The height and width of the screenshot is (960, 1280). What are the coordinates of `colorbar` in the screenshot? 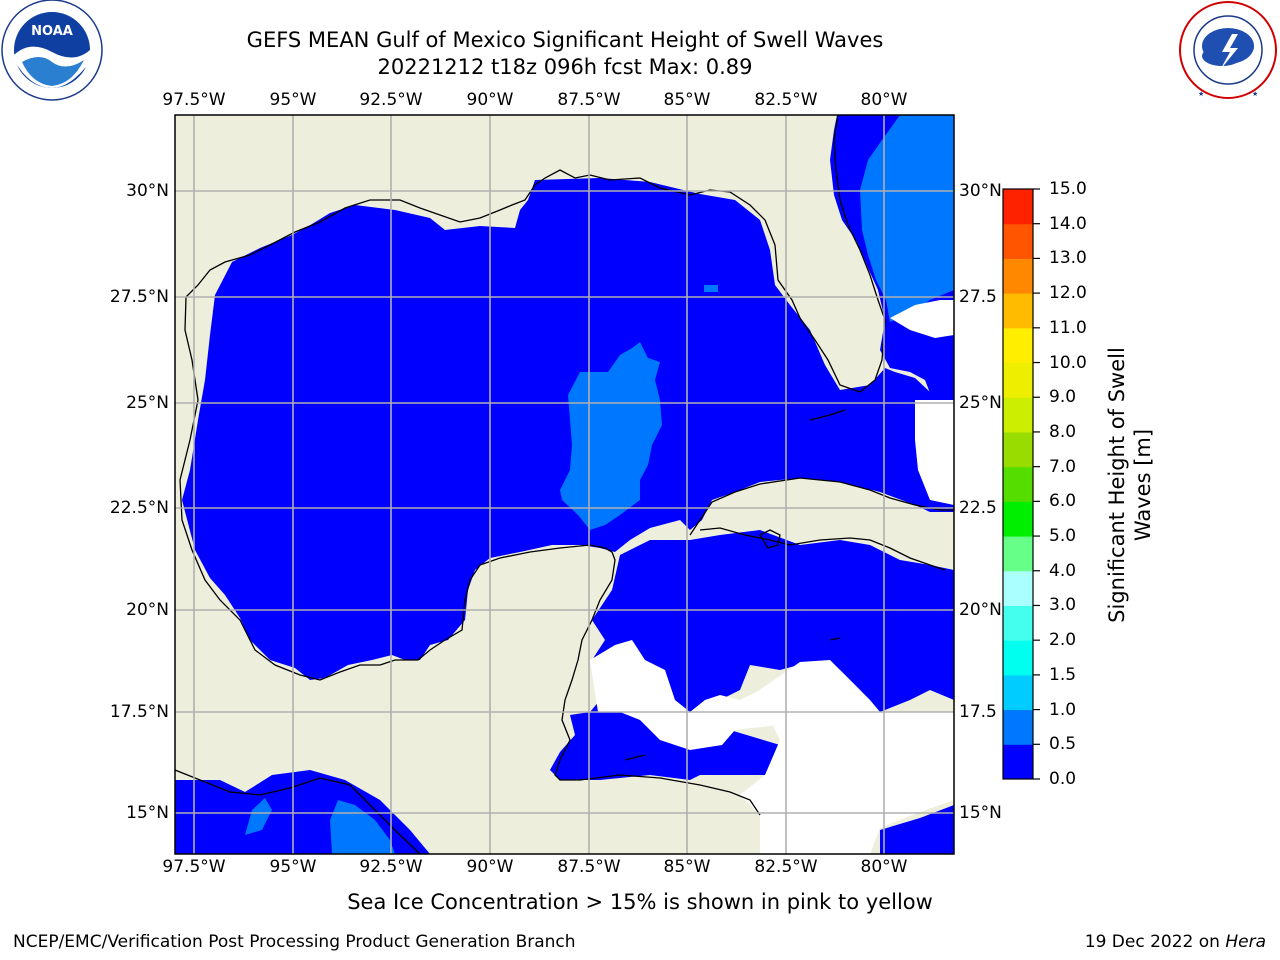 It's located at (1021, 484).